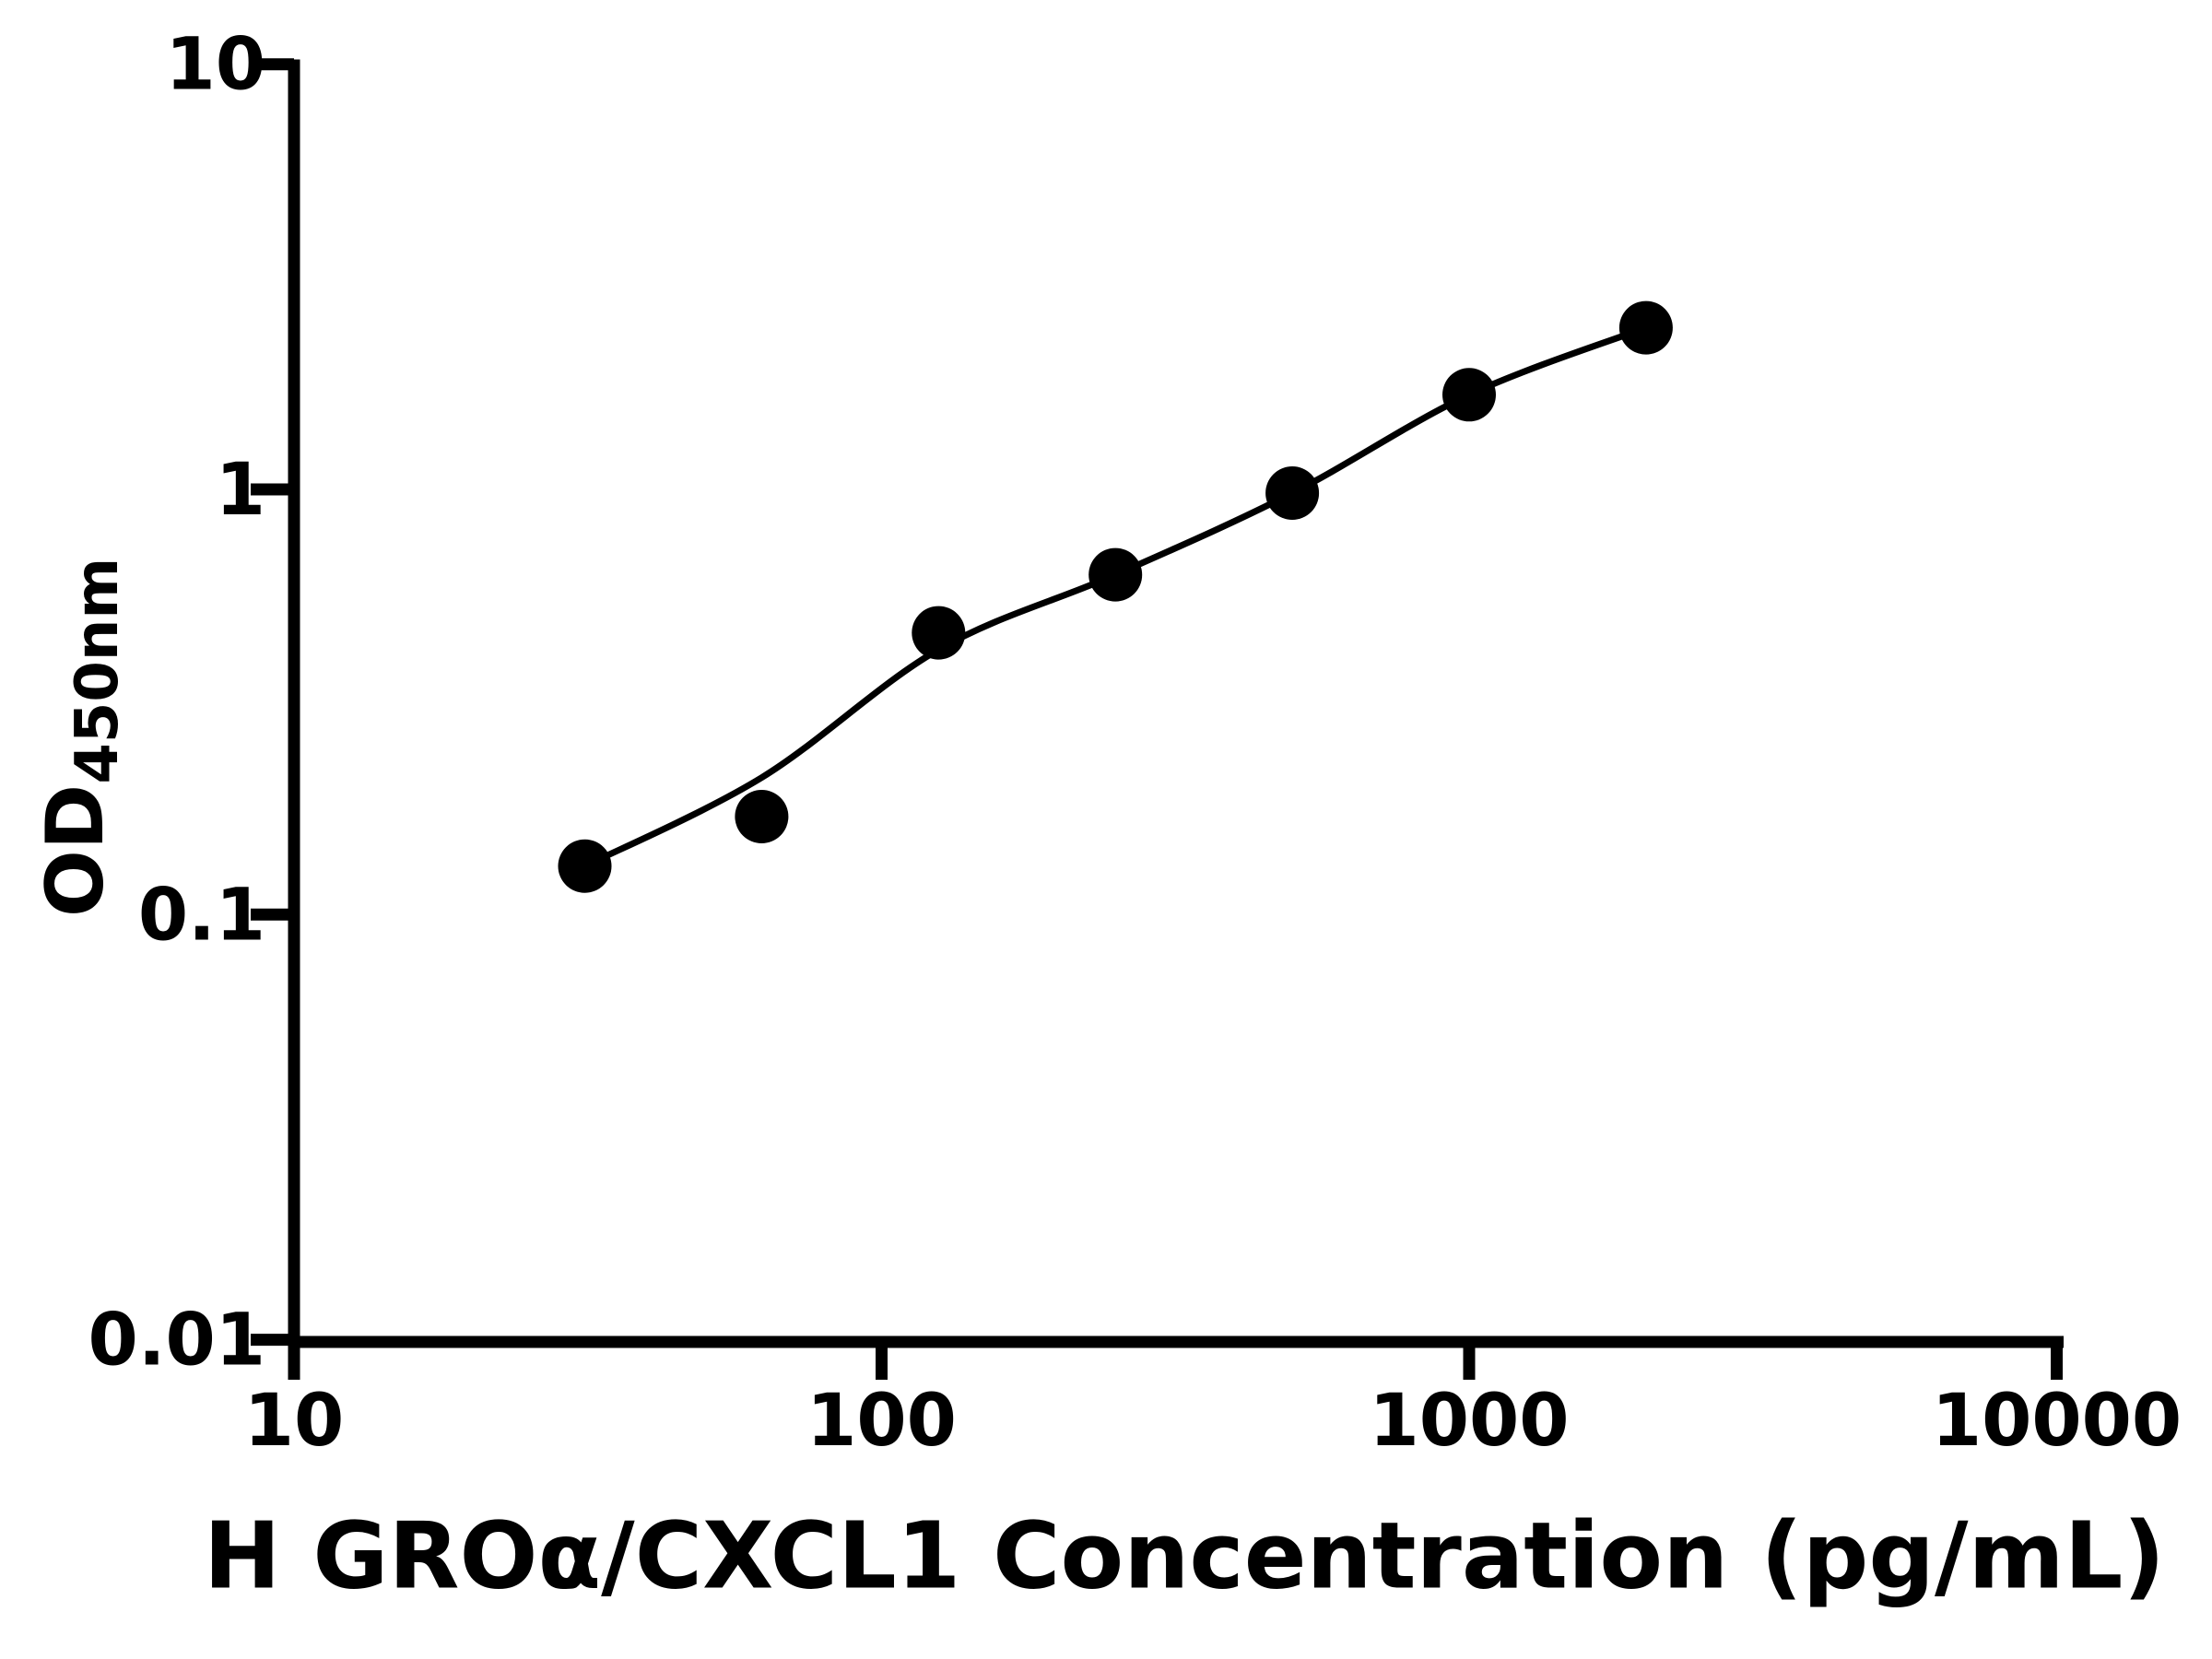  What do you see at coordinates (98, 670) in the screenshot?
I see `y-axis-title-sub: 450nm` at bounding box center [98, 670].